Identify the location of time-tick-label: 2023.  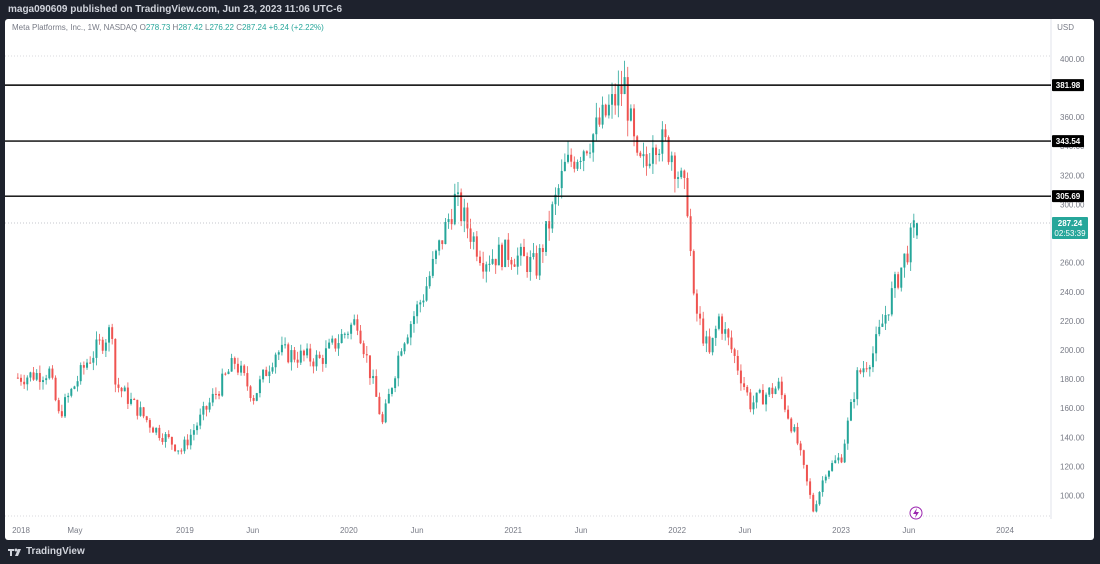
(841, 530).